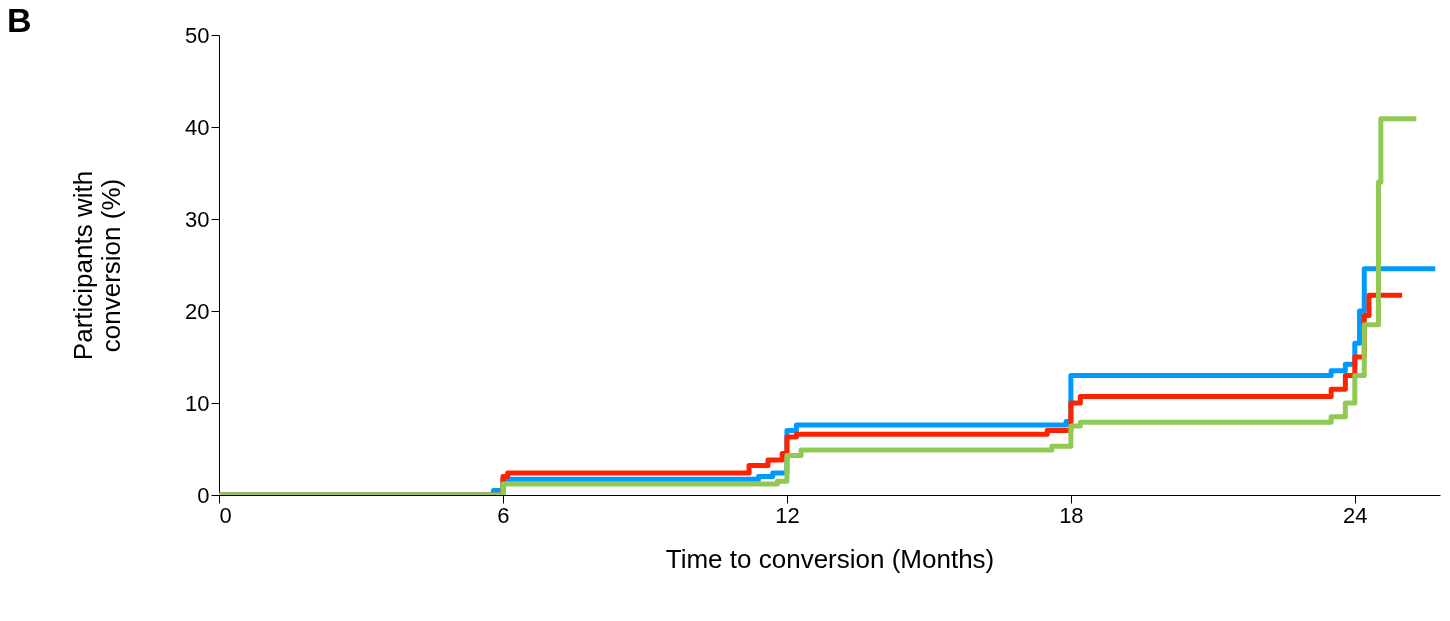  I want to click on y-axis-title: Participants with conversion (%), so click(97, 265).